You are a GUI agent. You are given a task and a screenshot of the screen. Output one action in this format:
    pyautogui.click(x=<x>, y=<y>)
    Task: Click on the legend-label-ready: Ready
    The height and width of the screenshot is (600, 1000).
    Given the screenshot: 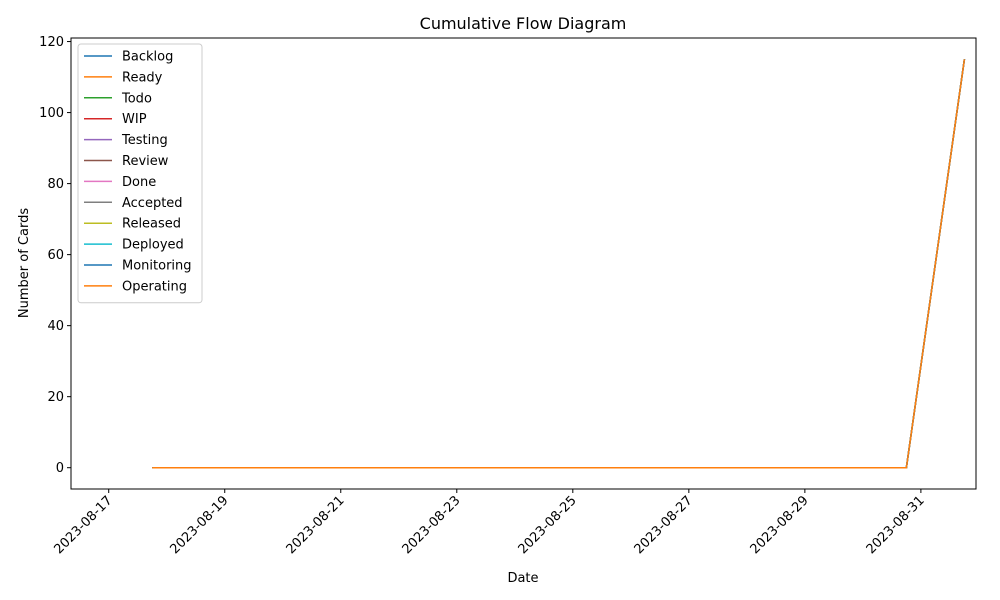 What is the action you would take?
    pyautogui.click(x=142, y=77)
    